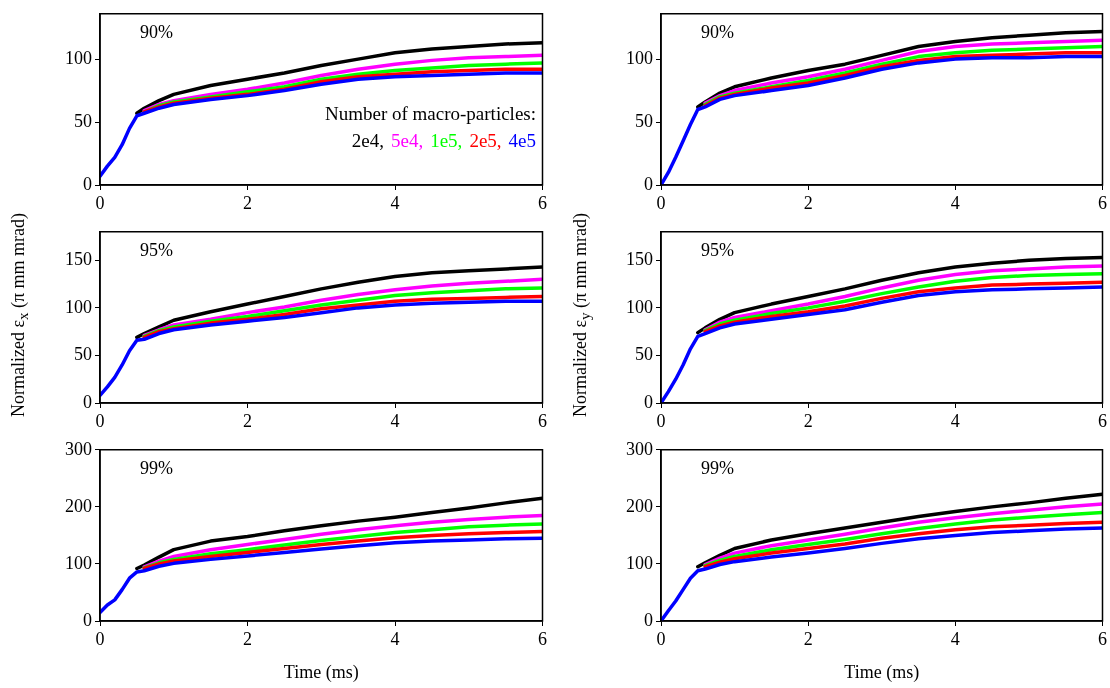  Describe the element at coordinates (407, 140) in the screenshot. I see `text: 5e4,` at that location.